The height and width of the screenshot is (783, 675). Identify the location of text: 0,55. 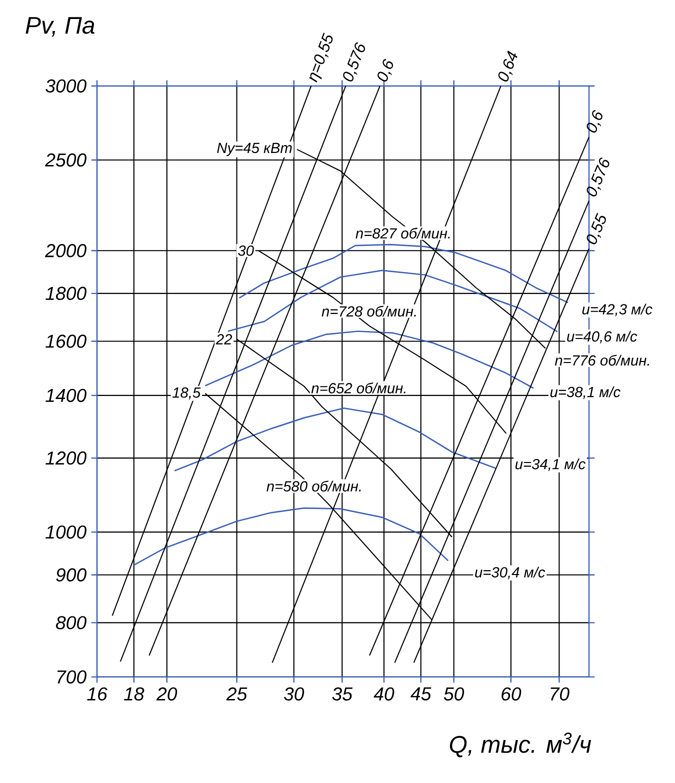
(596, 228).